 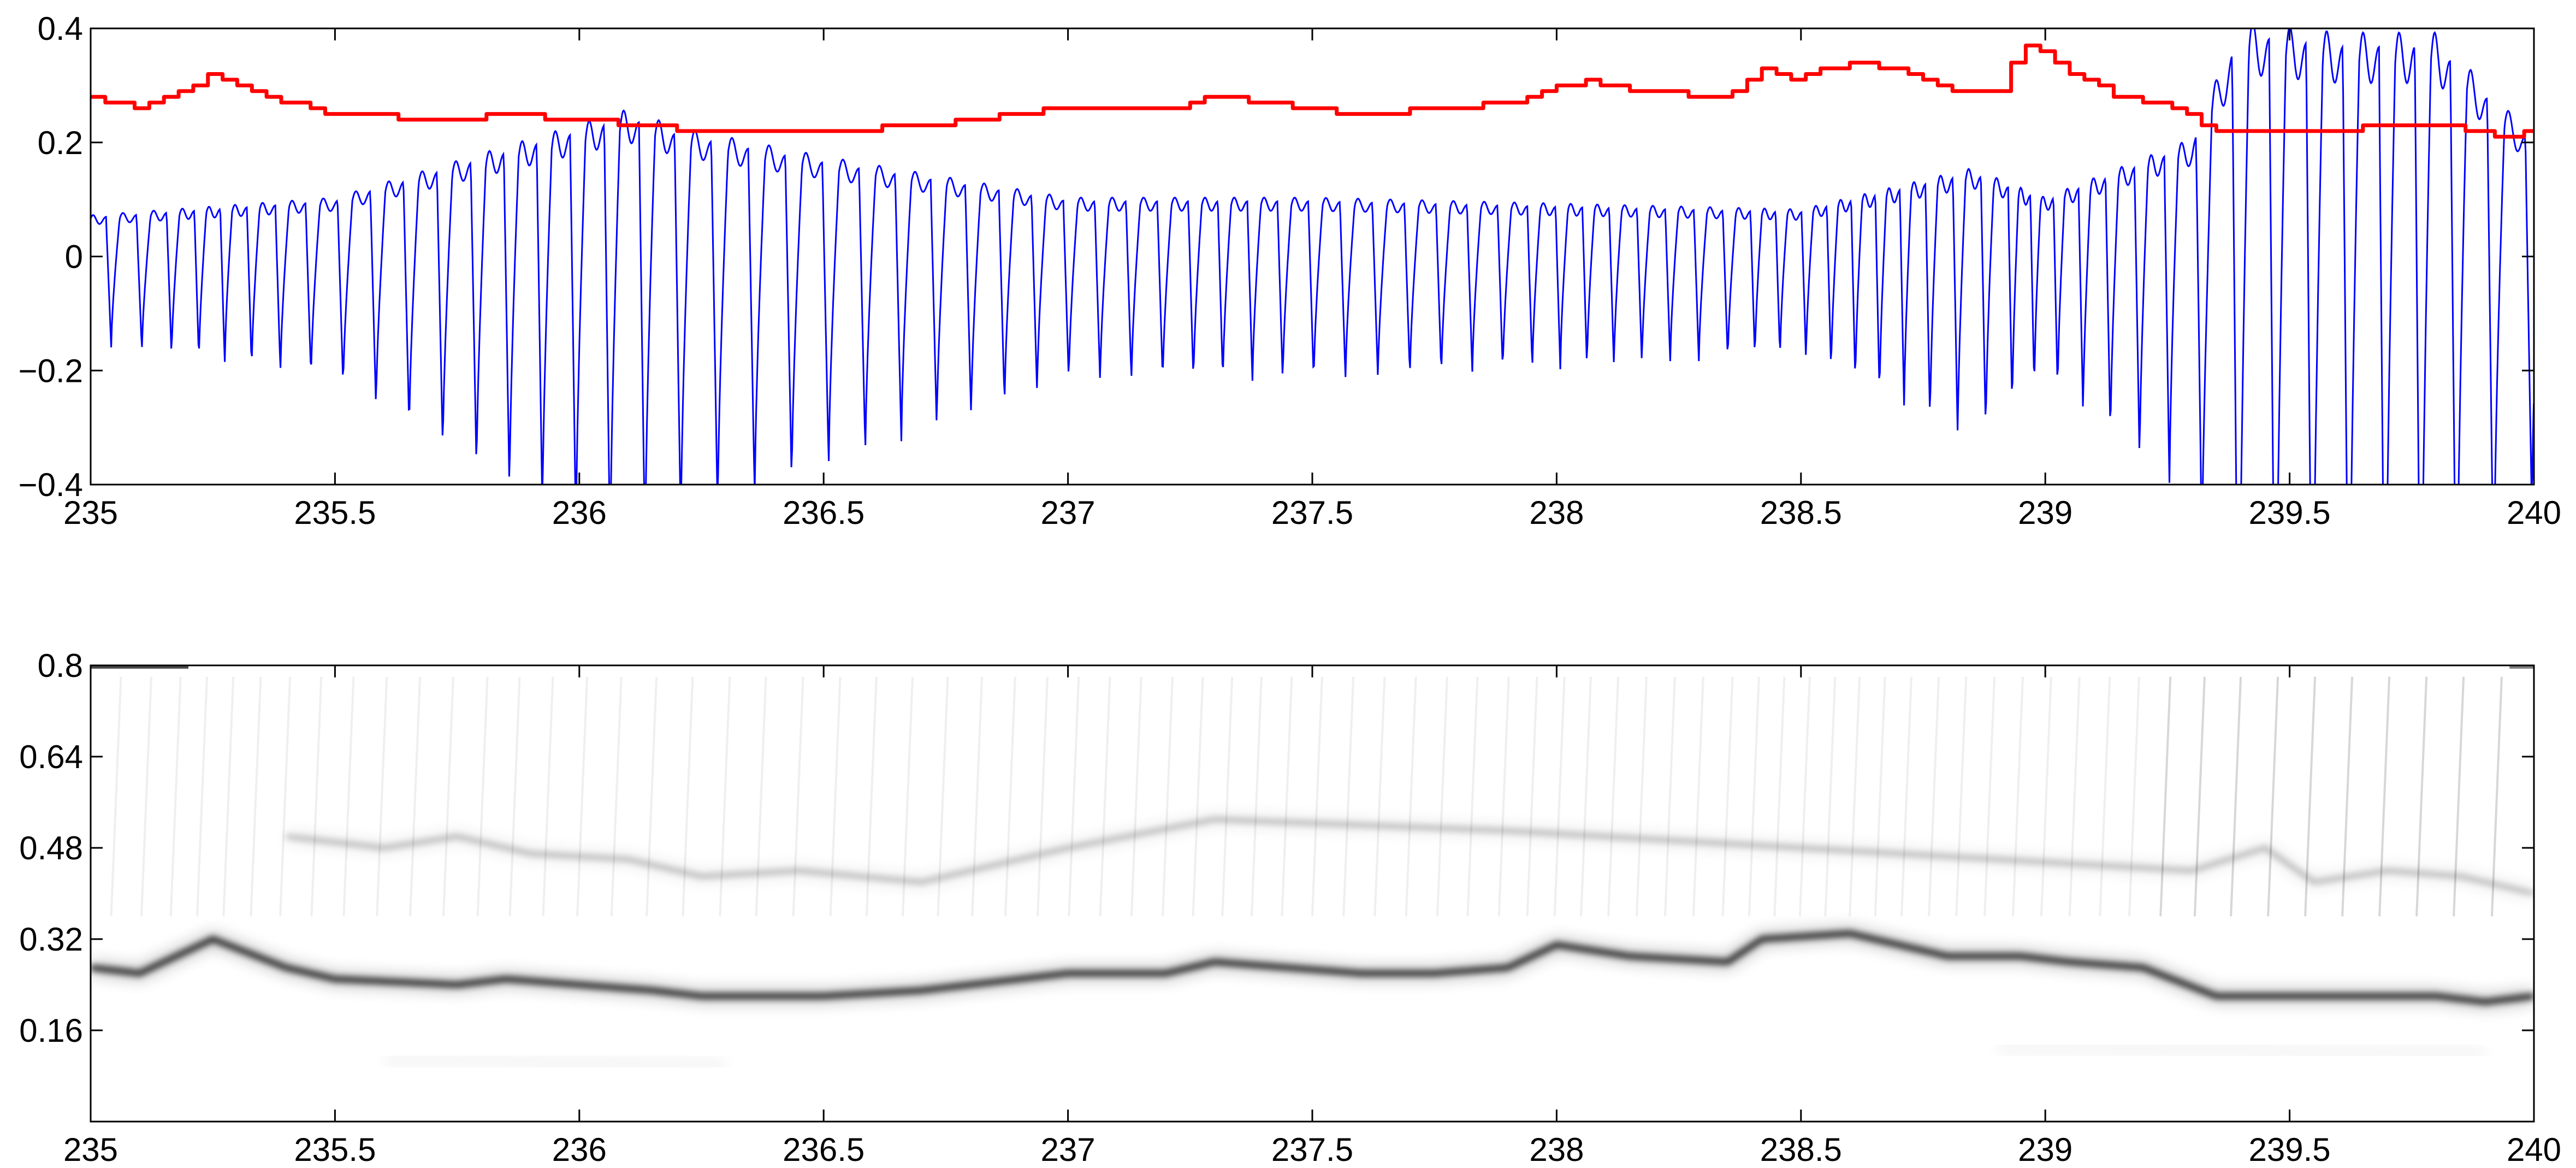 I want to click on y-tick-label: 0.48, so click(x=51, y=848).